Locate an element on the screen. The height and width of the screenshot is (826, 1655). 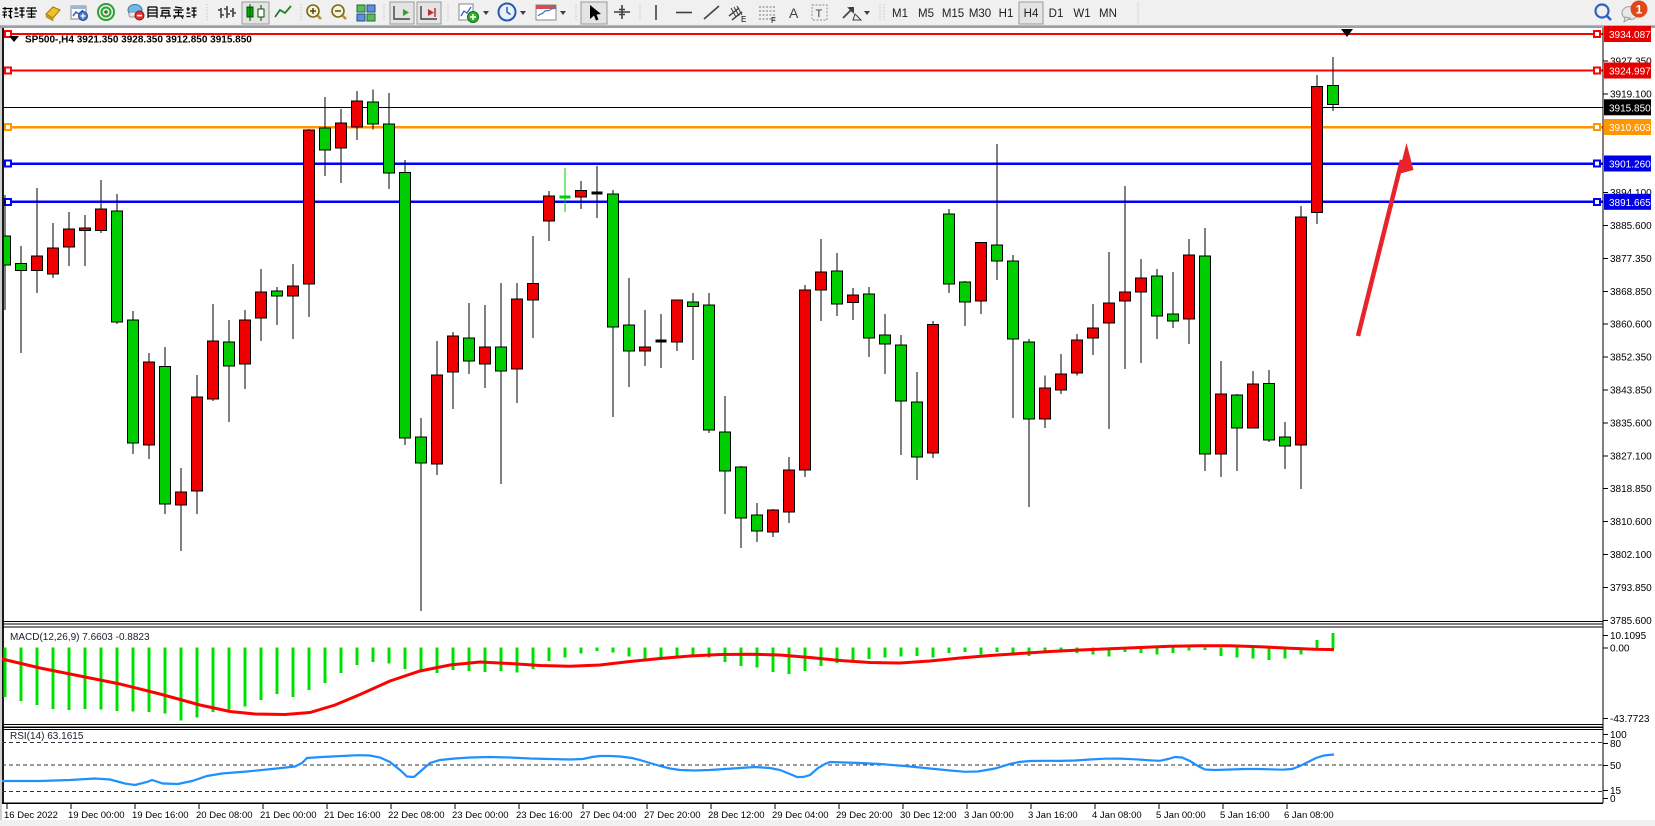
svg-text: -43.7723 is located at coordinates (1630, 719).